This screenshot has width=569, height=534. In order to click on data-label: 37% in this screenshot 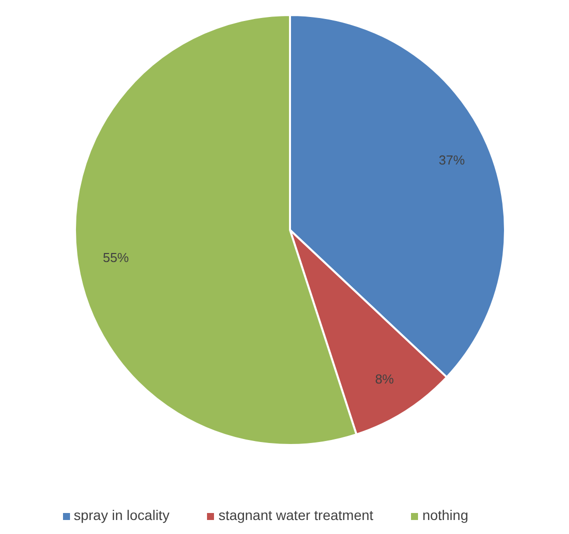, I will do `click(452, 160)`.